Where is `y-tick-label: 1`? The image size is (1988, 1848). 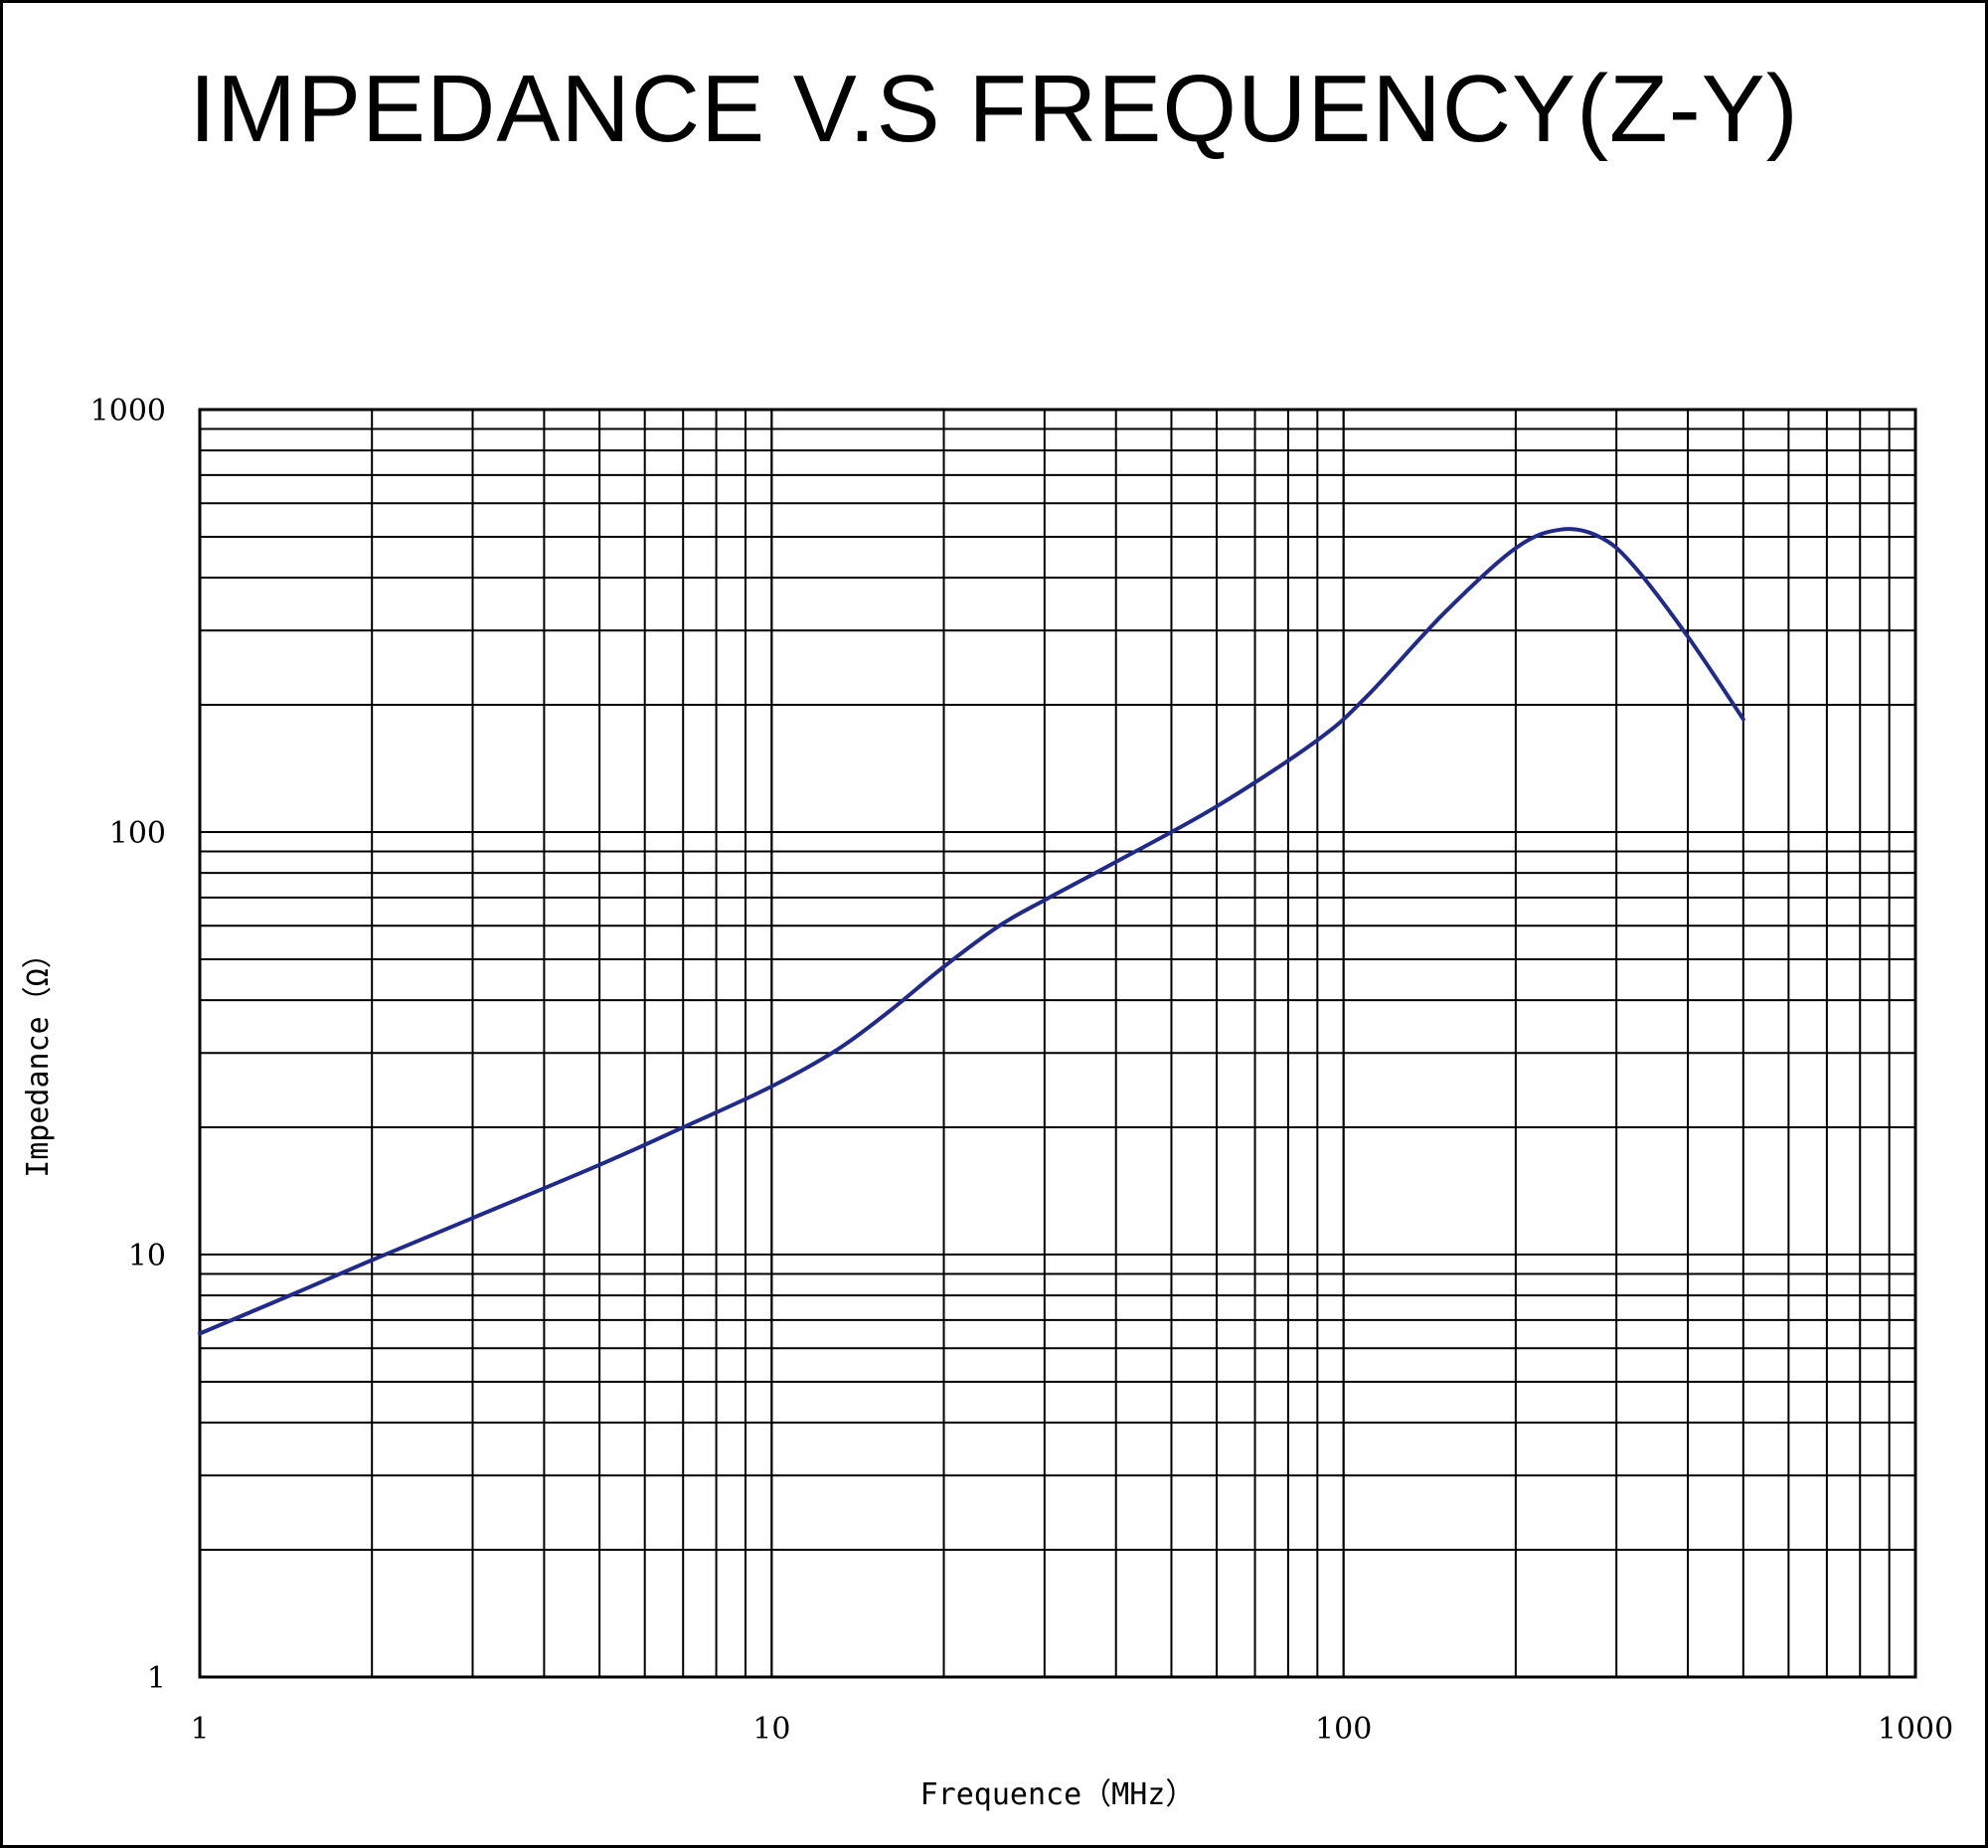
y-tick-label: 1 is located at coordinates (156, 1678).